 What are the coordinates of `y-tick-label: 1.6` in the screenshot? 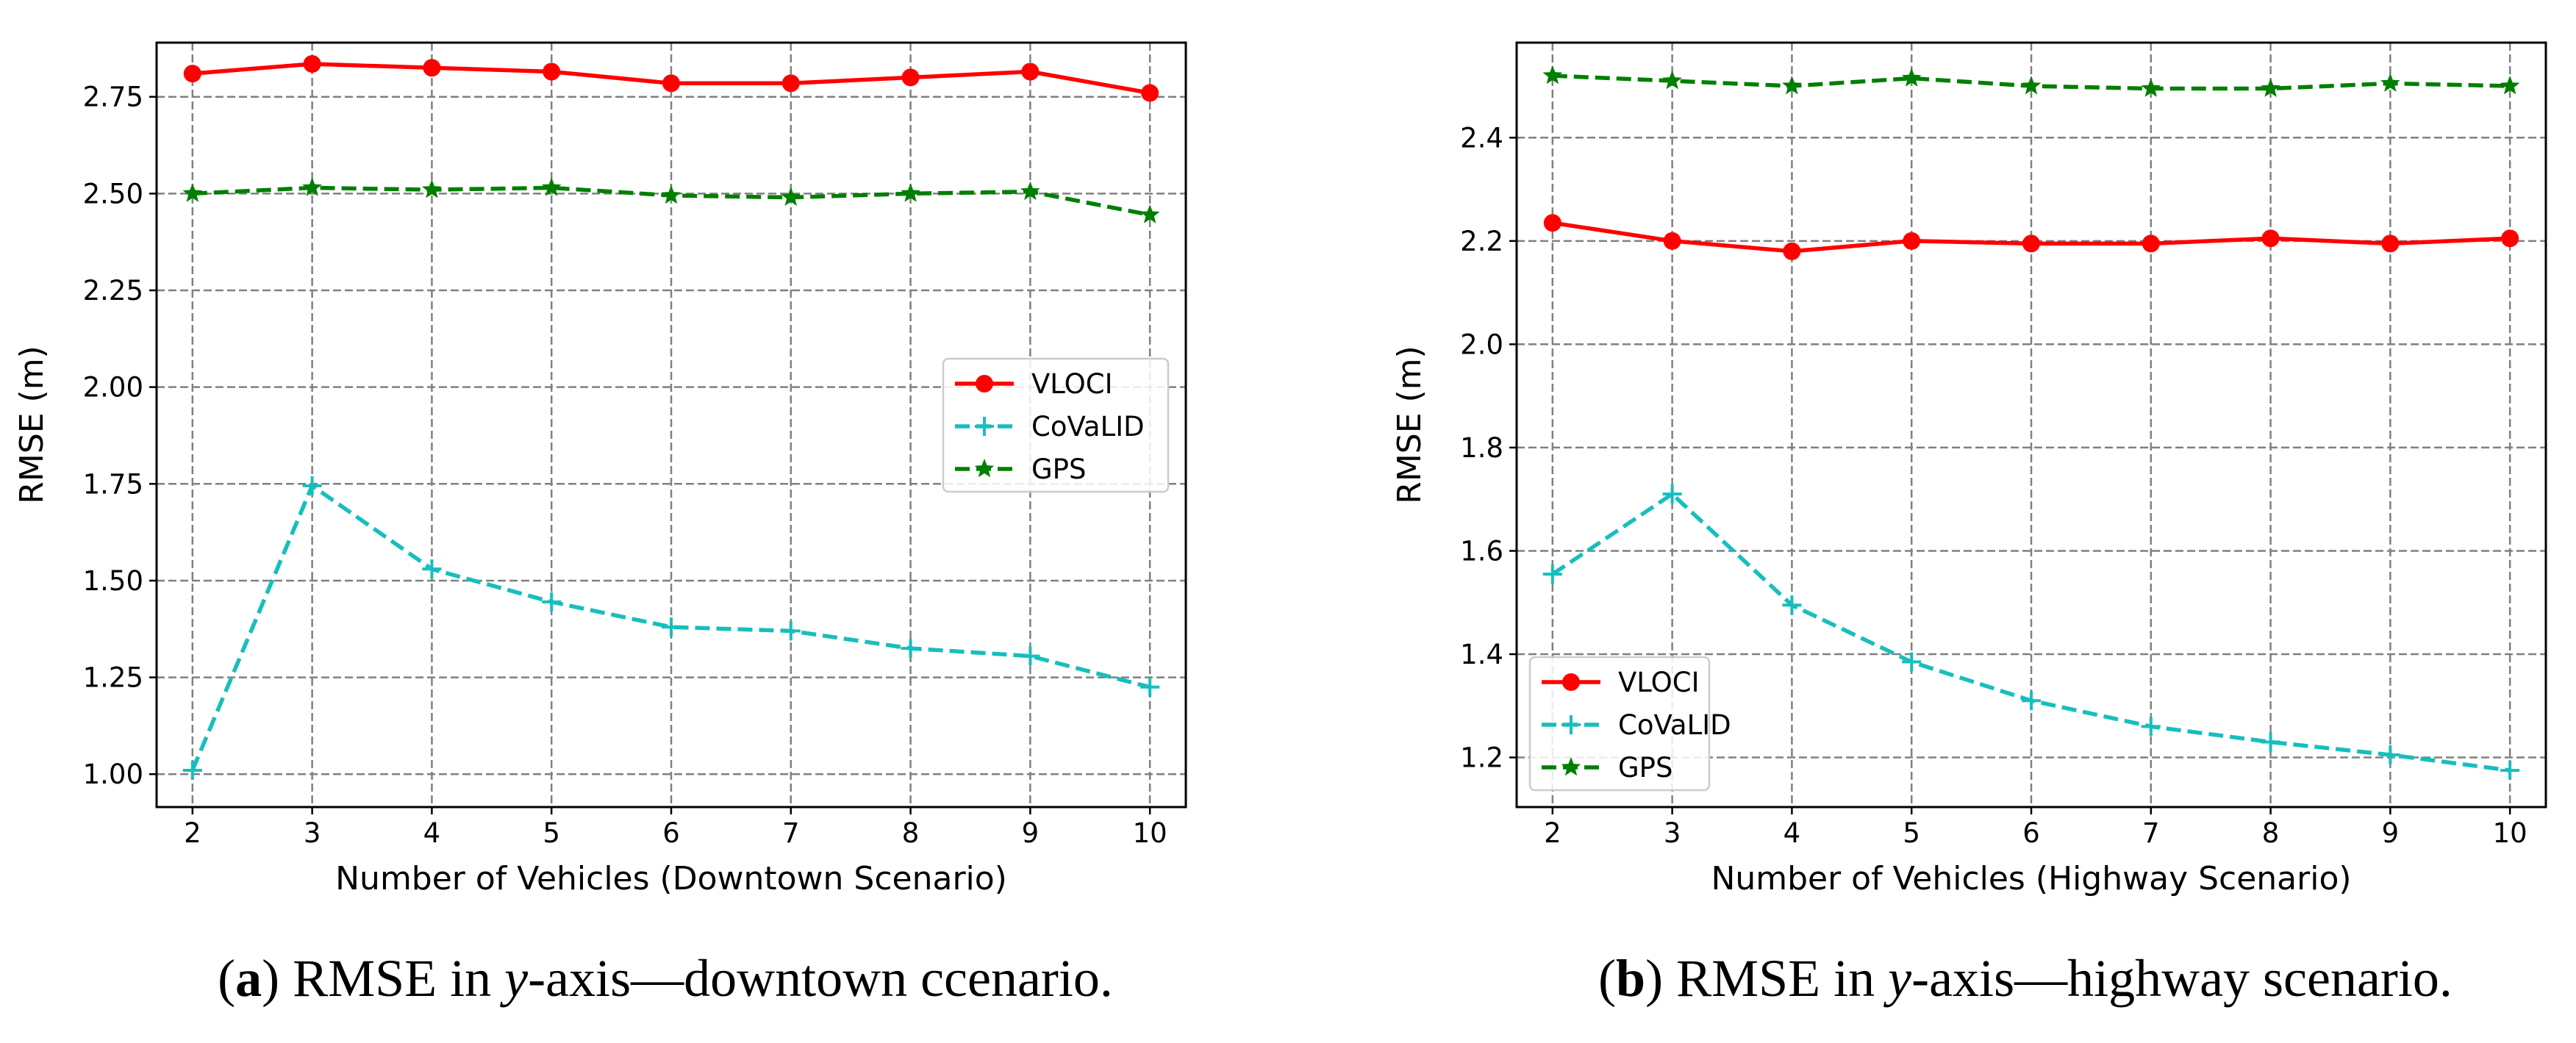 It's located at (1481, 551).